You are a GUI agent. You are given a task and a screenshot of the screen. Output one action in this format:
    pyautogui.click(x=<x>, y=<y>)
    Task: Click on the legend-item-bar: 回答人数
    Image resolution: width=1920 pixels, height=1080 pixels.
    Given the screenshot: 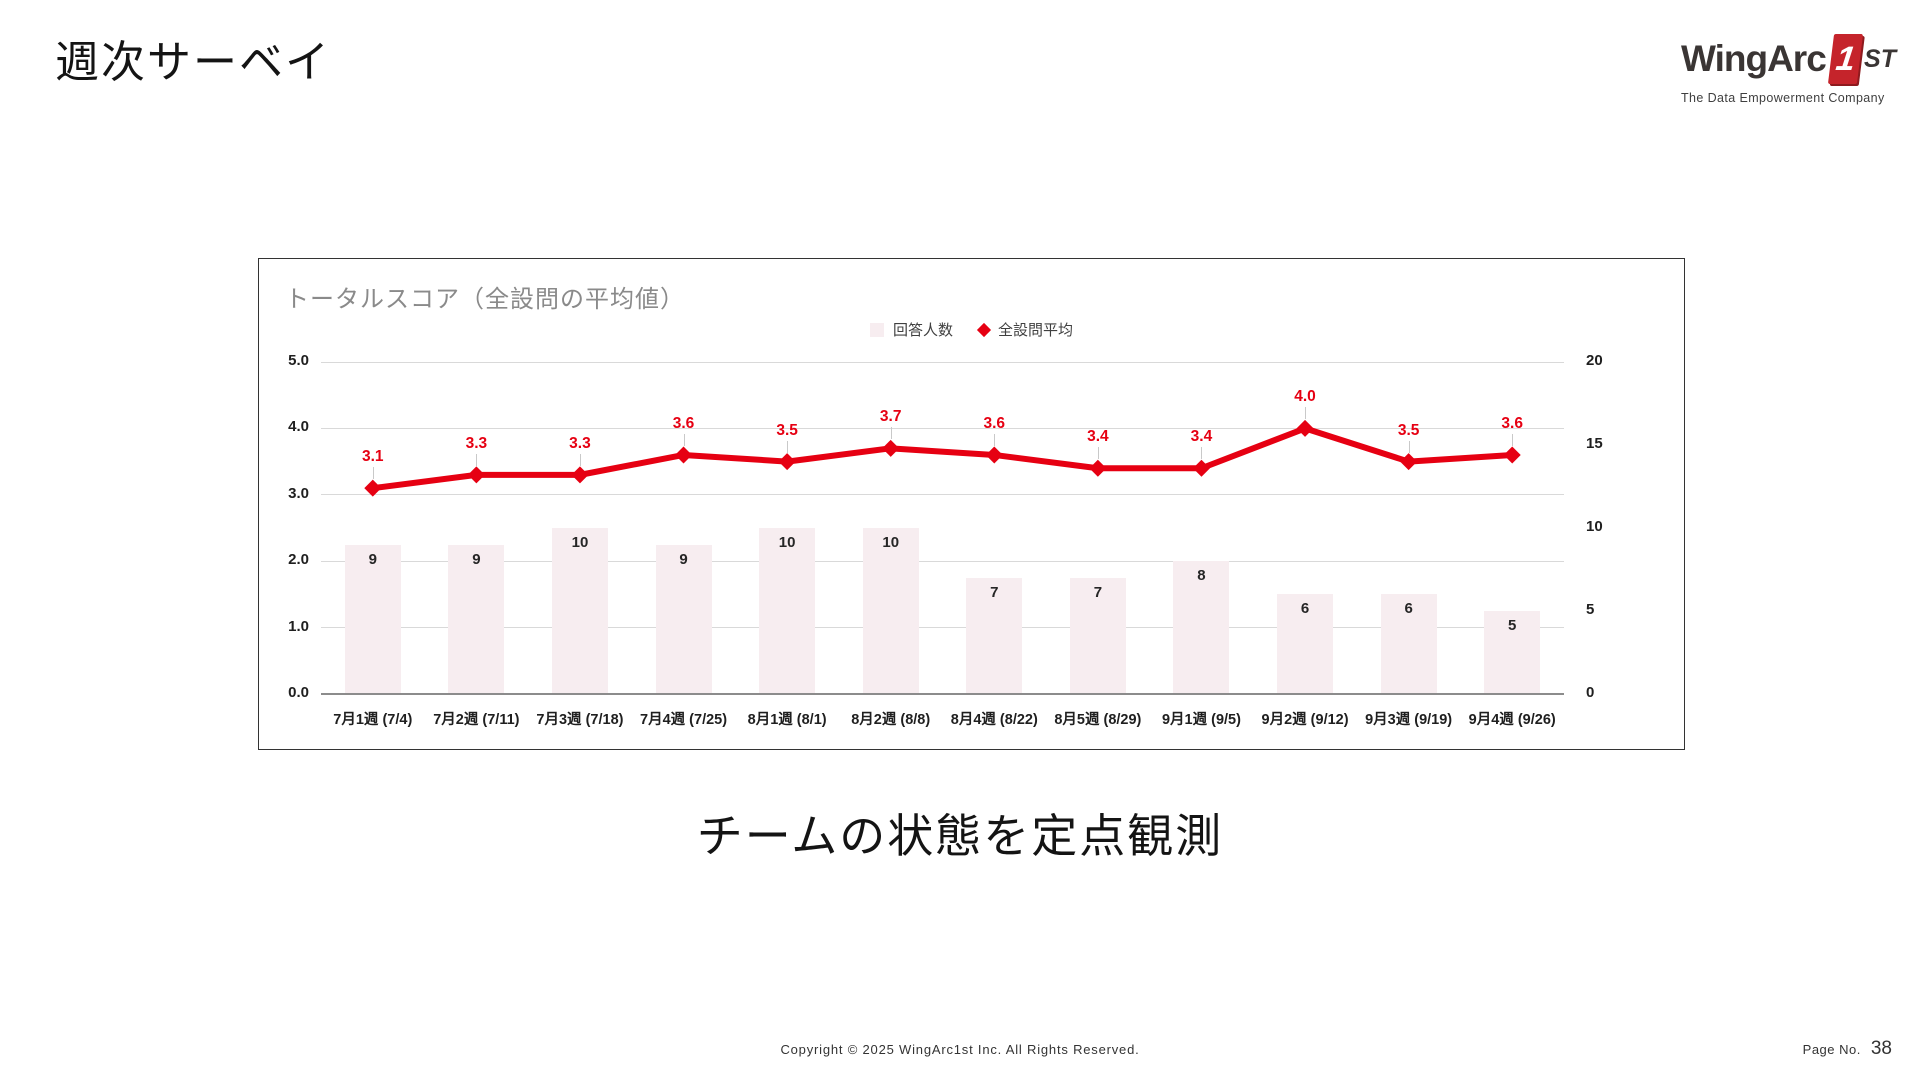 What is the action you would take?
    pyautogui.click(x=911, y=329)
    